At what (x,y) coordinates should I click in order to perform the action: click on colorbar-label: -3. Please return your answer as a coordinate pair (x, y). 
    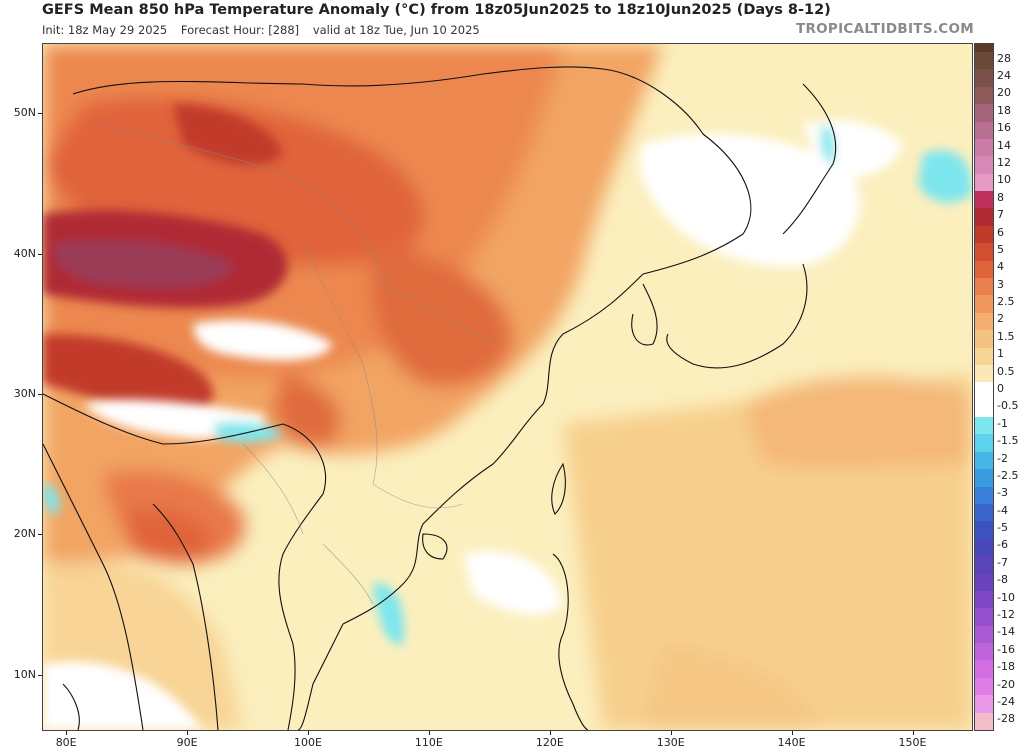
    Looking at the image, I should click on (1002, 493).